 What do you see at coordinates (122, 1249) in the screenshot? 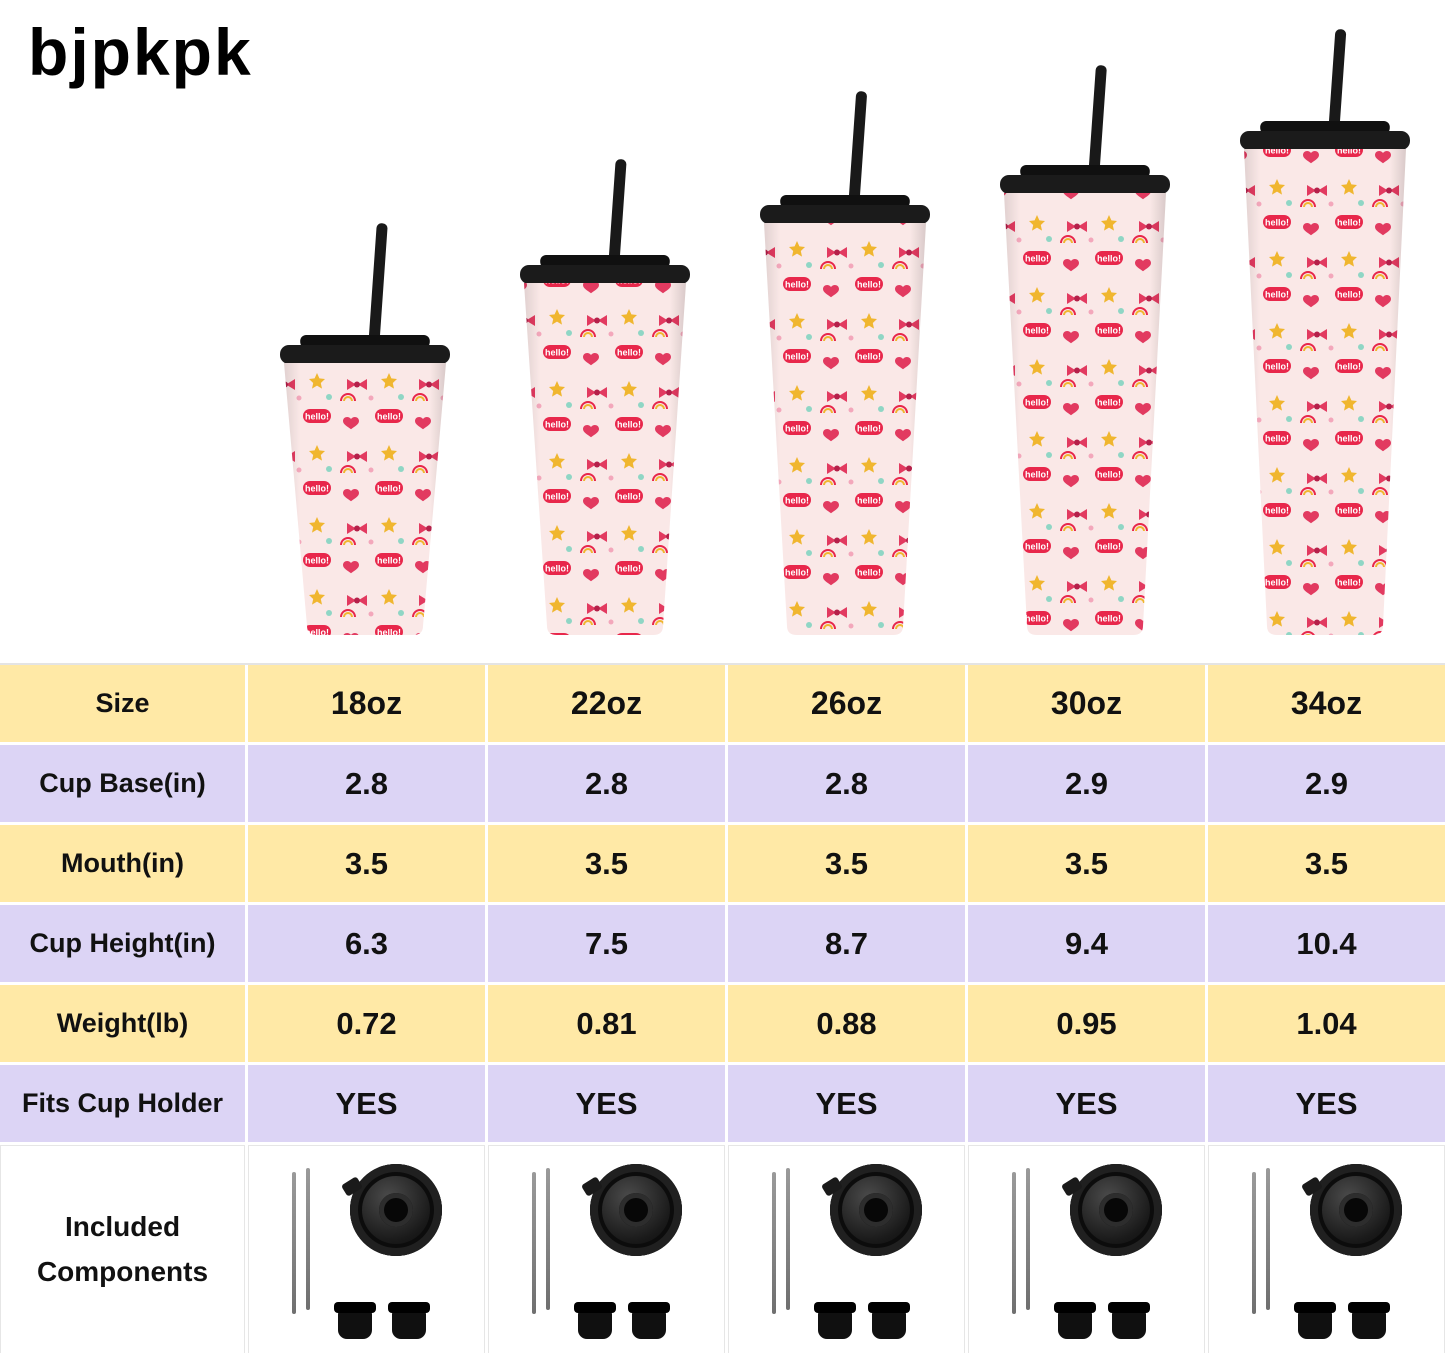
I see `row-label-included-components: Included Components` at bounding box center [122, 1249].